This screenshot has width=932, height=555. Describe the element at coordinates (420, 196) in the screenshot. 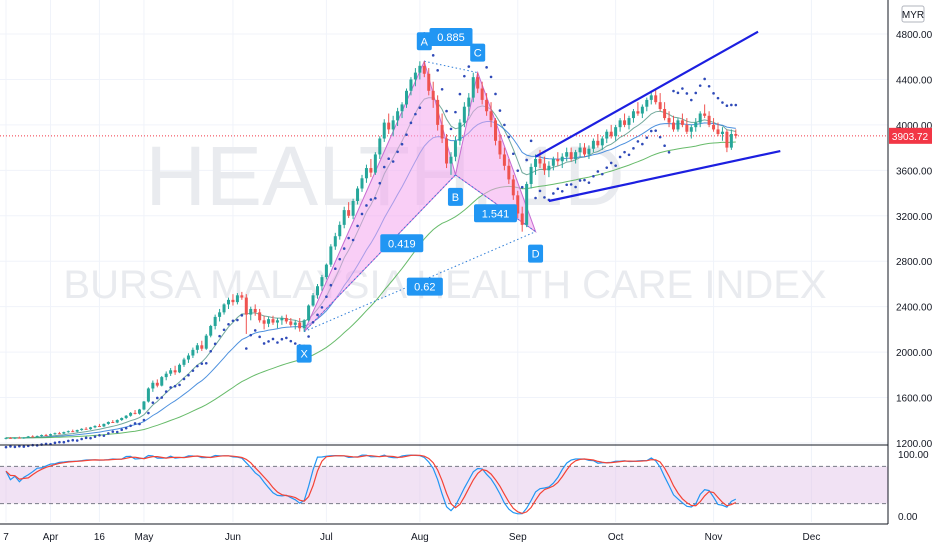

I see `harmonic-pattern-layer` at that location.